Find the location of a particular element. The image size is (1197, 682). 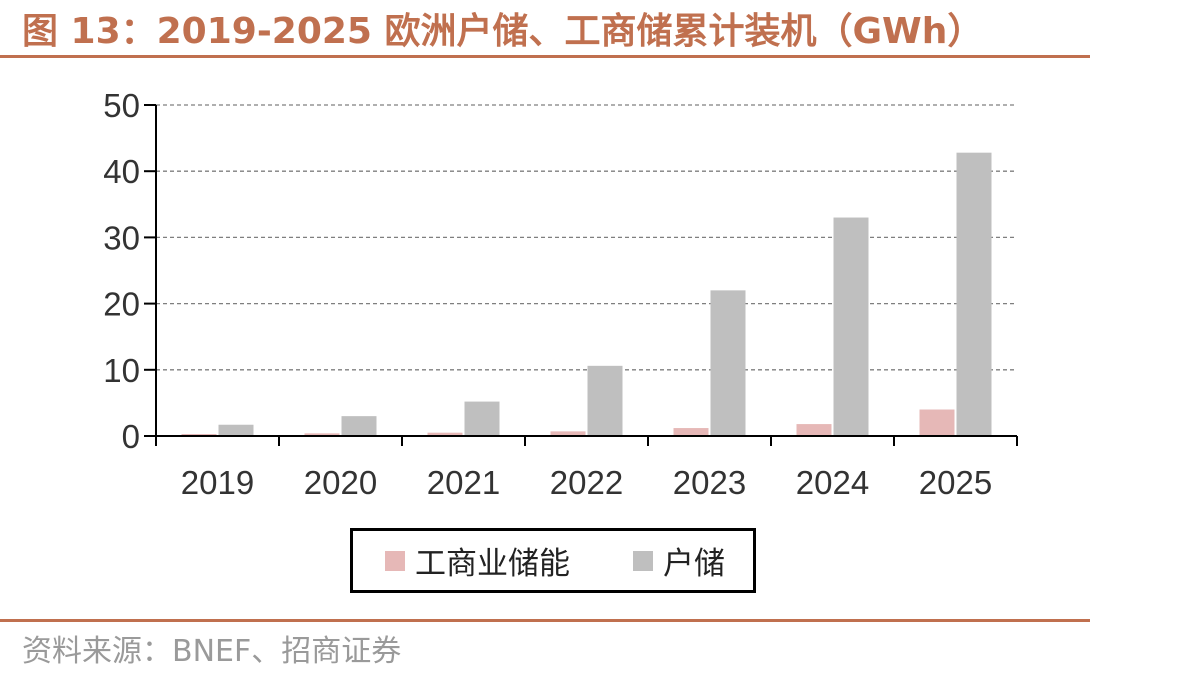

bottom-divider is located at coordinates (545, 620).